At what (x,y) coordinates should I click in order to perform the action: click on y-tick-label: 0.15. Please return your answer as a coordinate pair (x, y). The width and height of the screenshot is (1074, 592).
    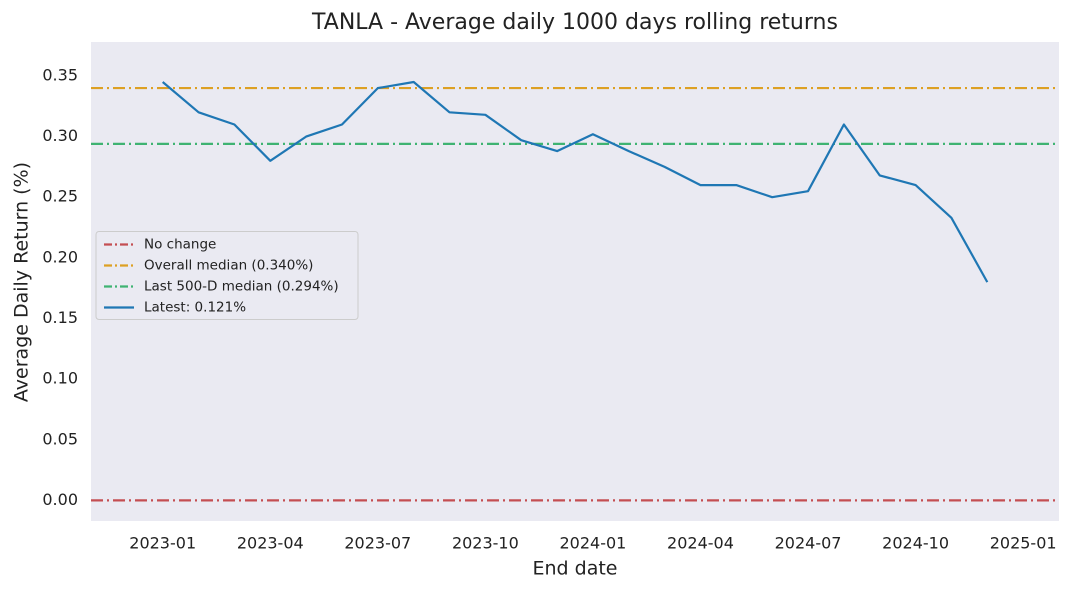
    Looking at the image, I should click on (60, 317).